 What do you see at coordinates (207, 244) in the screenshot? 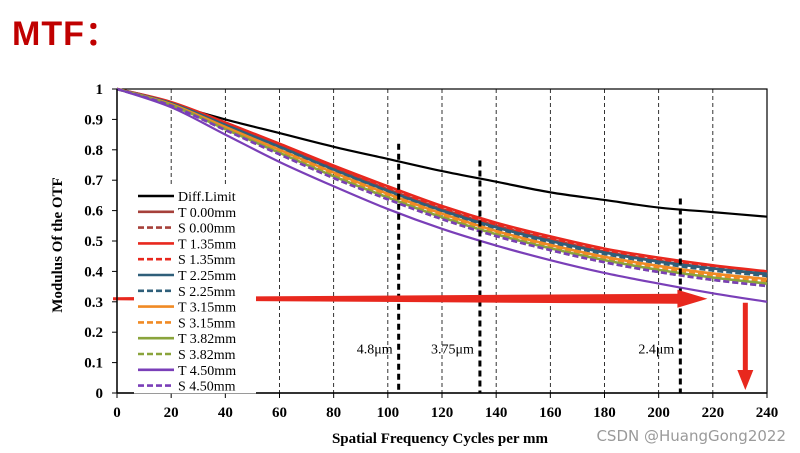
I see `legend-label: T 1.35mm` at bounding box center [207, 244].